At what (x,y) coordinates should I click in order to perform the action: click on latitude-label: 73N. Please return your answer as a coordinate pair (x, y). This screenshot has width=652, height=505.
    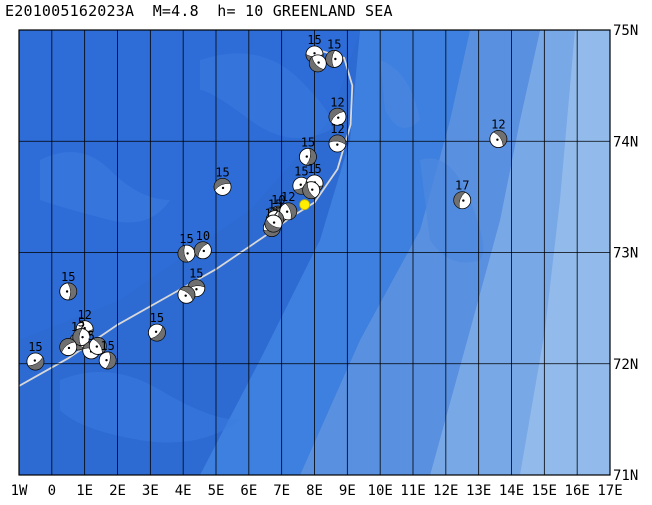
    Looking at the image, I should click on (625, 254).